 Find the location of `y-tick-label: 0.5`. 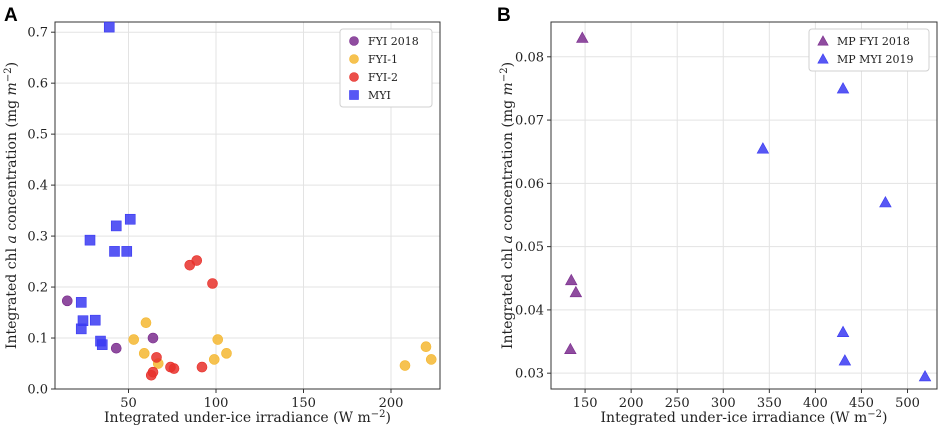

y-tick-label: 0.5 is located at coordinates (37, 135).